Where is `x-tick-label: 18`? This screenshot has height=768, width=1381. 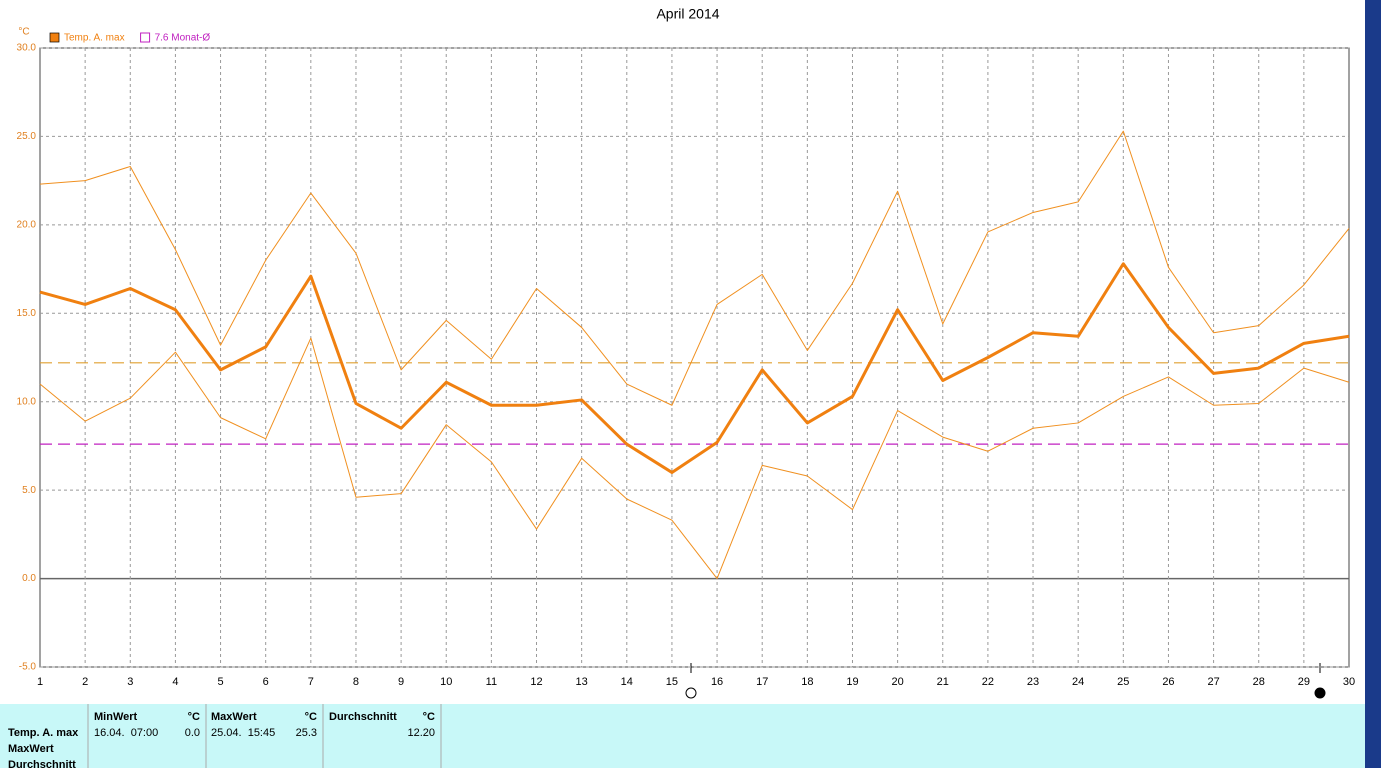 x-tick-label: 18 is located at coordinates (807, 682).